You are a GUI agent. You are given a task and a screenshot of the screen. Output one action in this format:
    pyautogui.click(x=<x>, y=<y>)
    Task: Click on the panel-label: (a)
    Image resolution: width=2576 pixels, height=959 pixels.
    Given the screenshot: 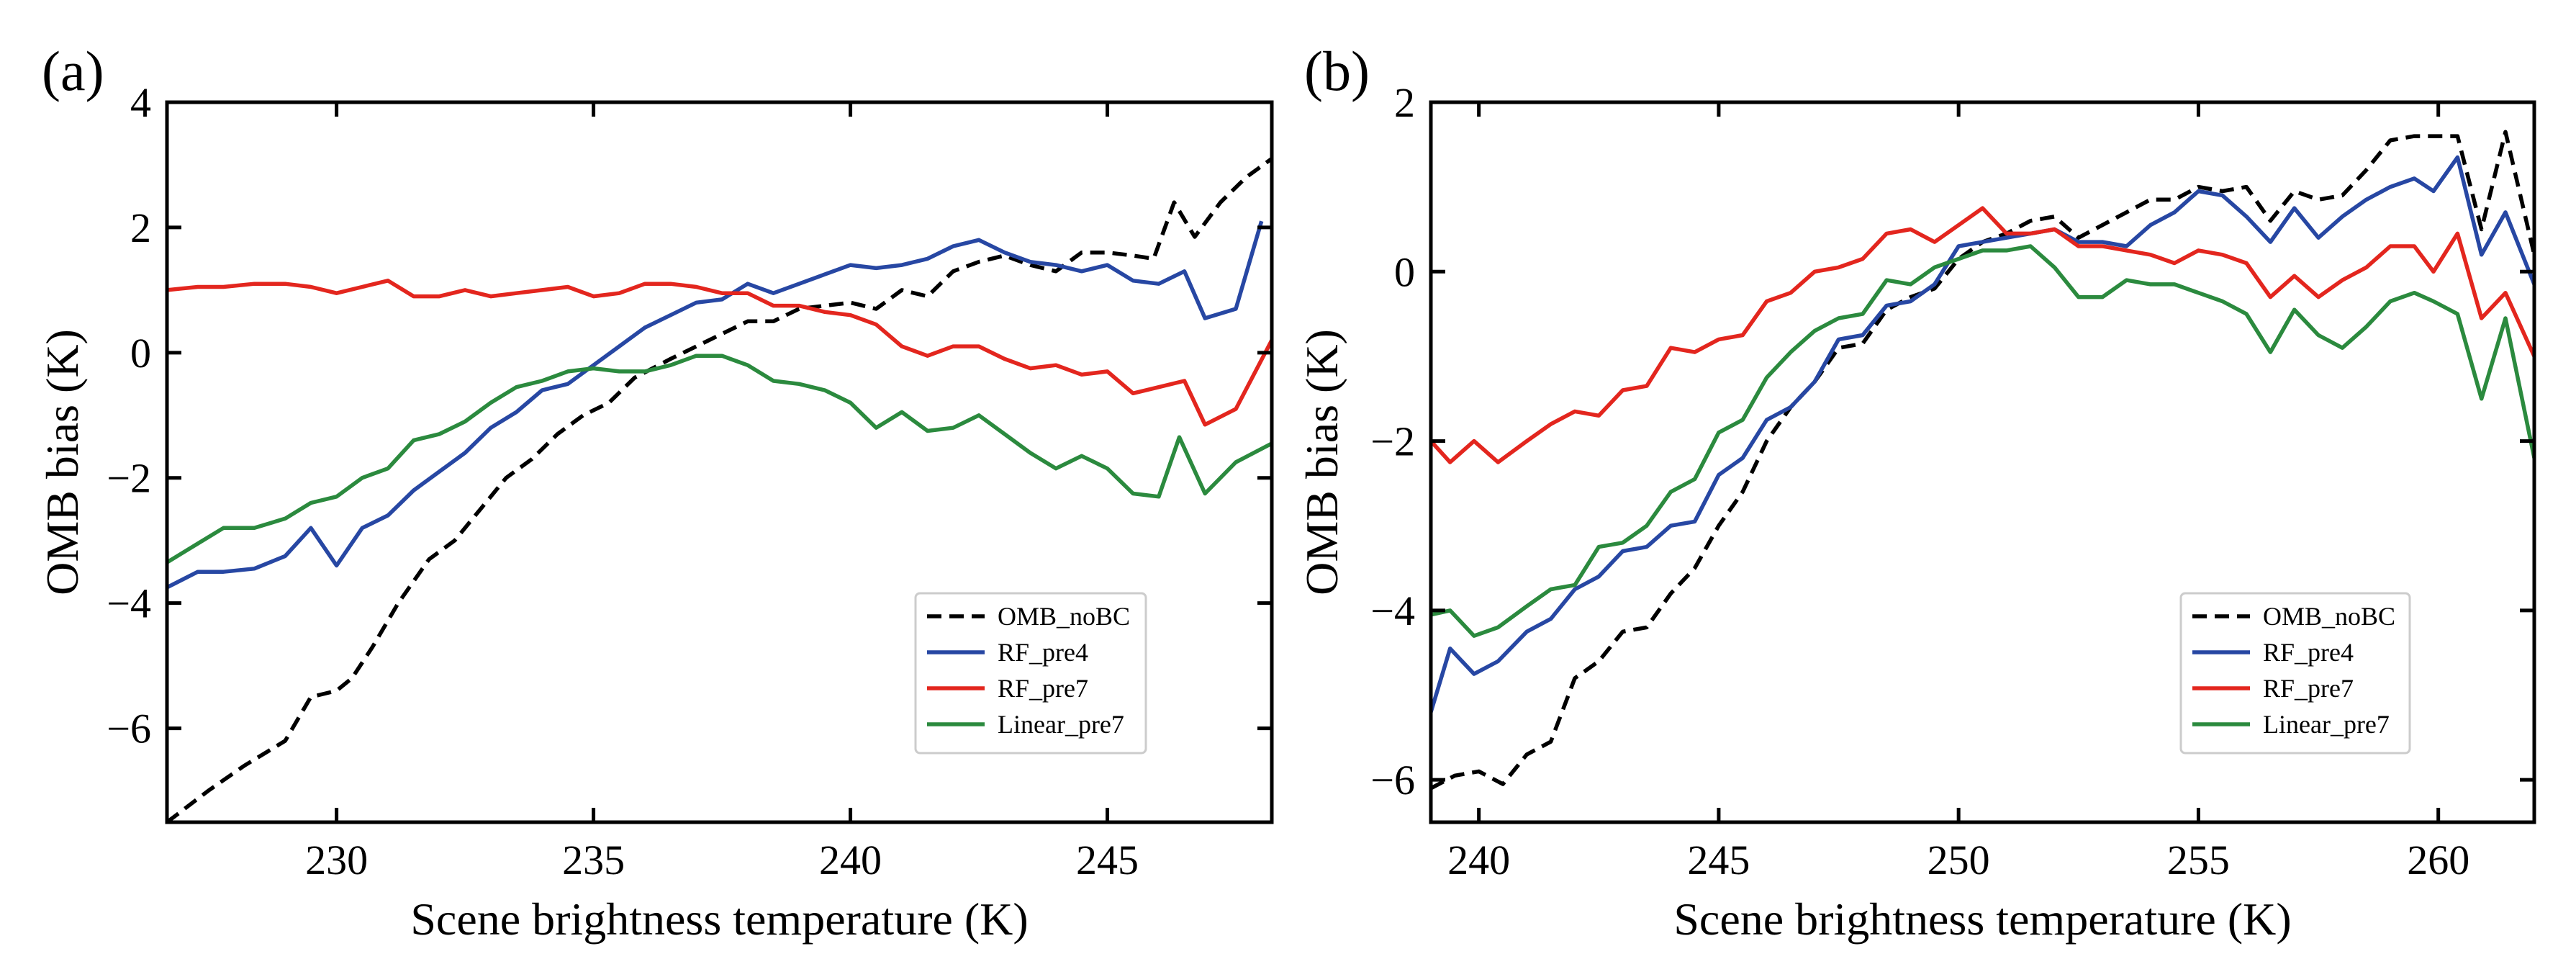 What is the action you would take?
    pyautogui.click(x=73, y=71)
    